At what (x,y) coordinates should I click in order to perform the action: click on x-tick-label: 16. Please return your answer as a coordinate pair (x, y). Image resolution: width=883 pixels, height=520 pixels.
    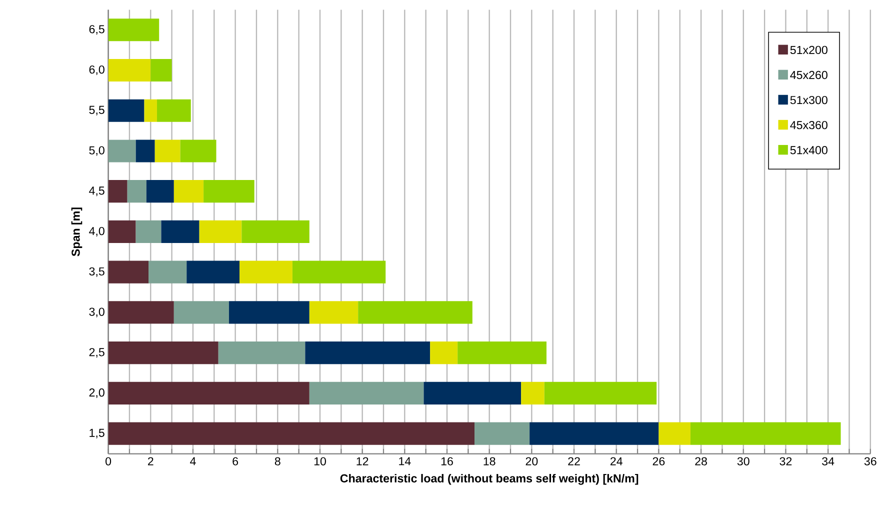
    Looking at the image, I should click on (447, 461).